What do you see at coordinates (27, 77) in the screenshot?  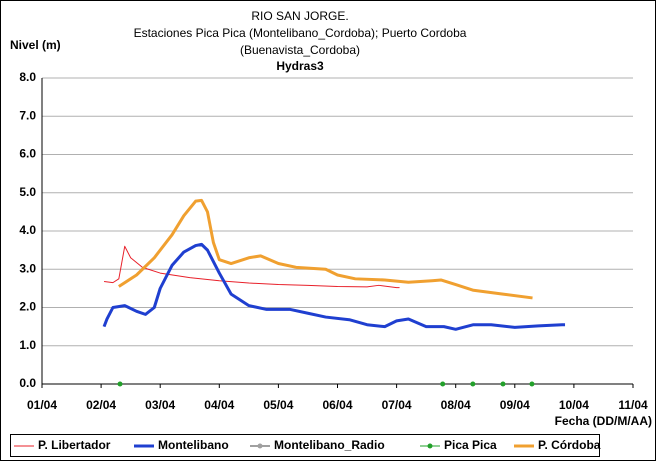 I see `y-tick-label: 8.0` at bounding box center [27, 77].